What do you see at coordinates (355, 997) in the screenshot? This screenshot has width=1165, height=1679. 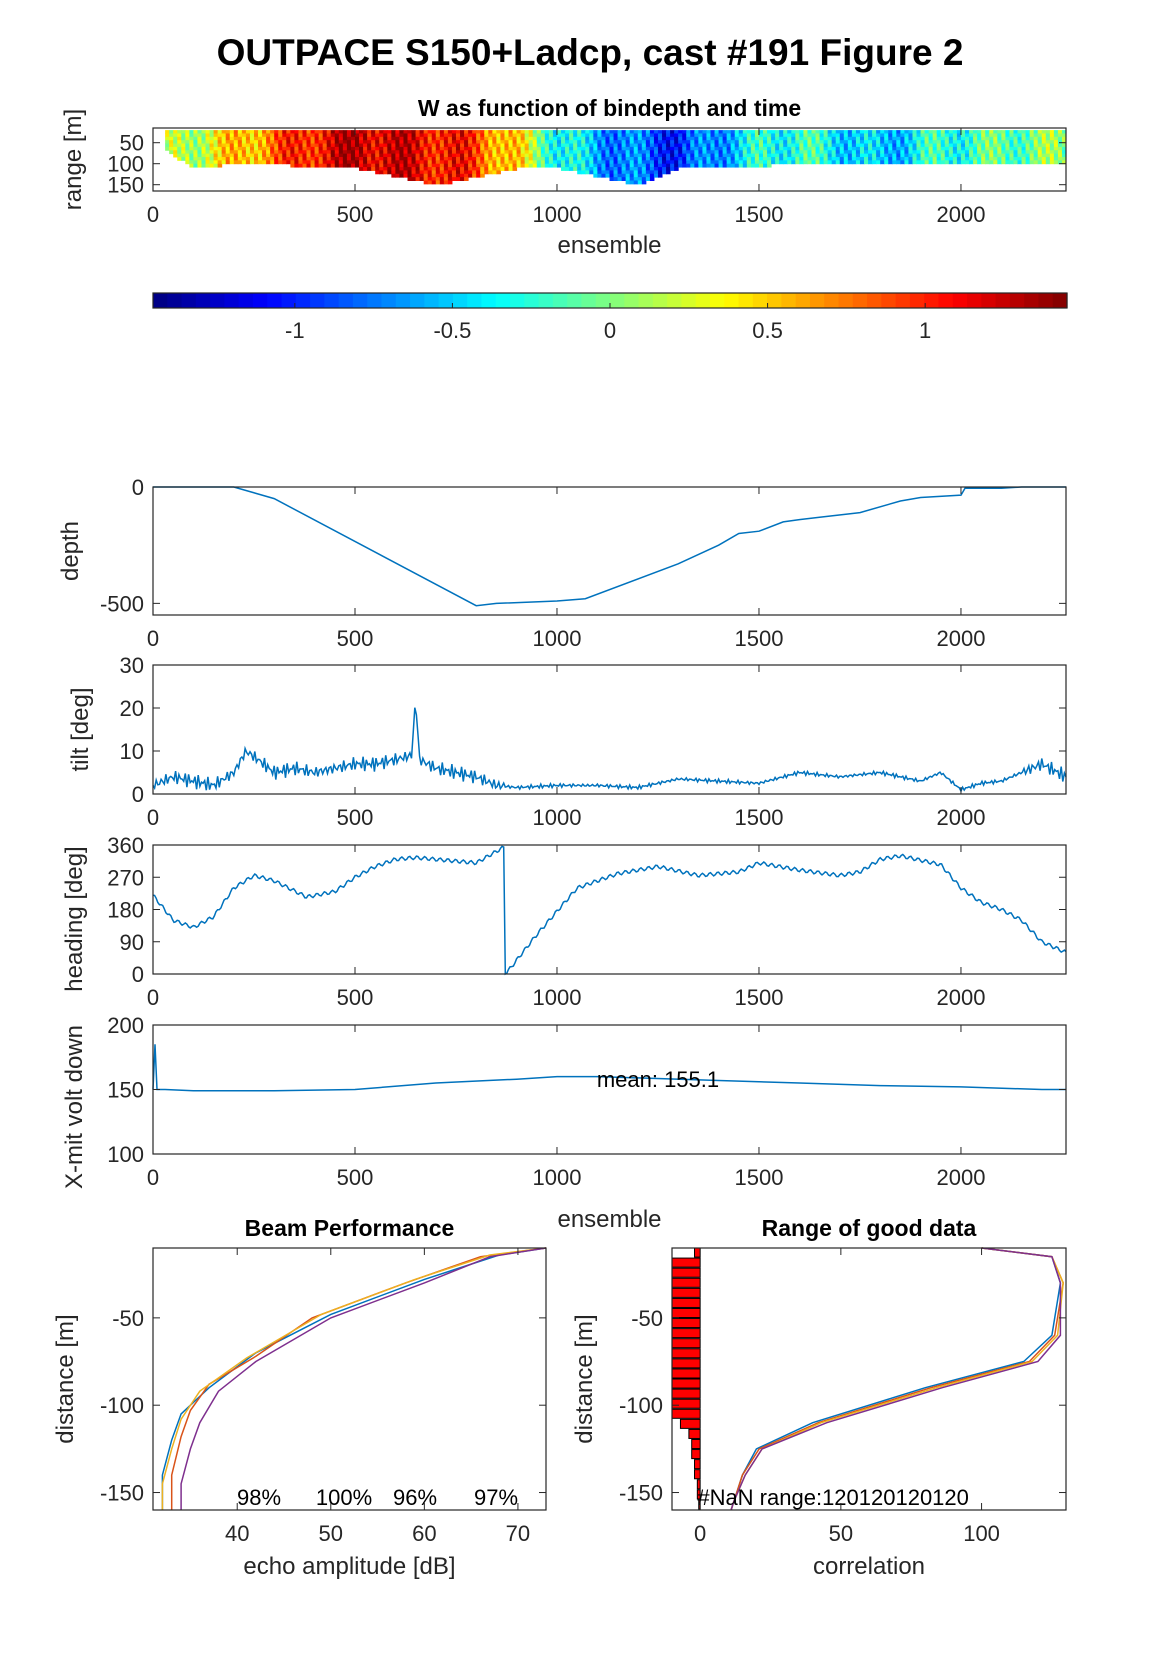 I see `heading-x-tick-label: 500` at bounding box center [355, 997].